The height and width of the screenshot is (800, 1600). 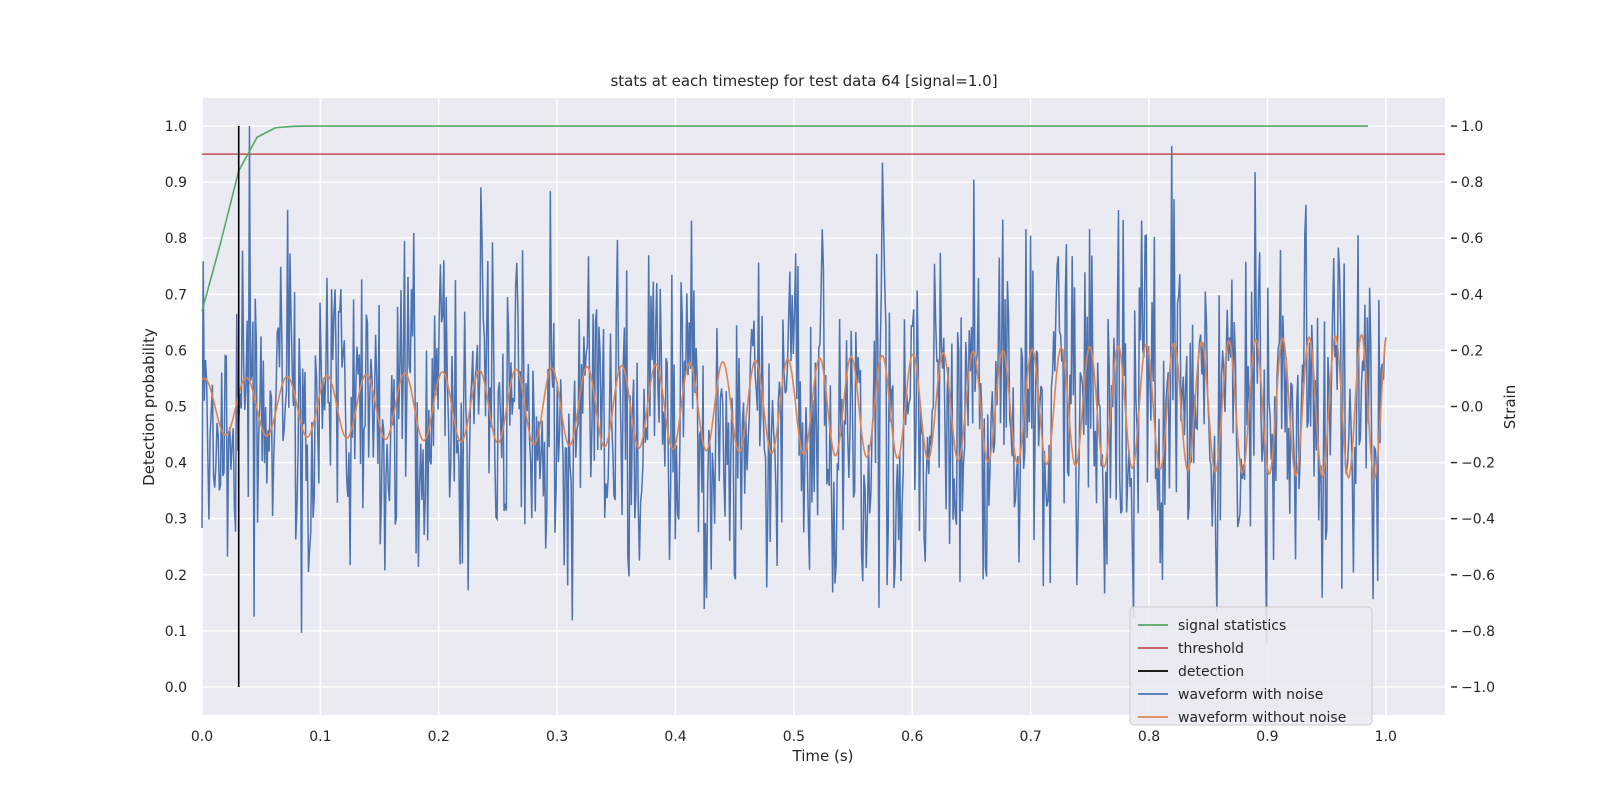 What do you see at coordinates (1250, 695) in the screenshot?
I see `legend-label: waveform with noise` at bounding box center [1250, 695].